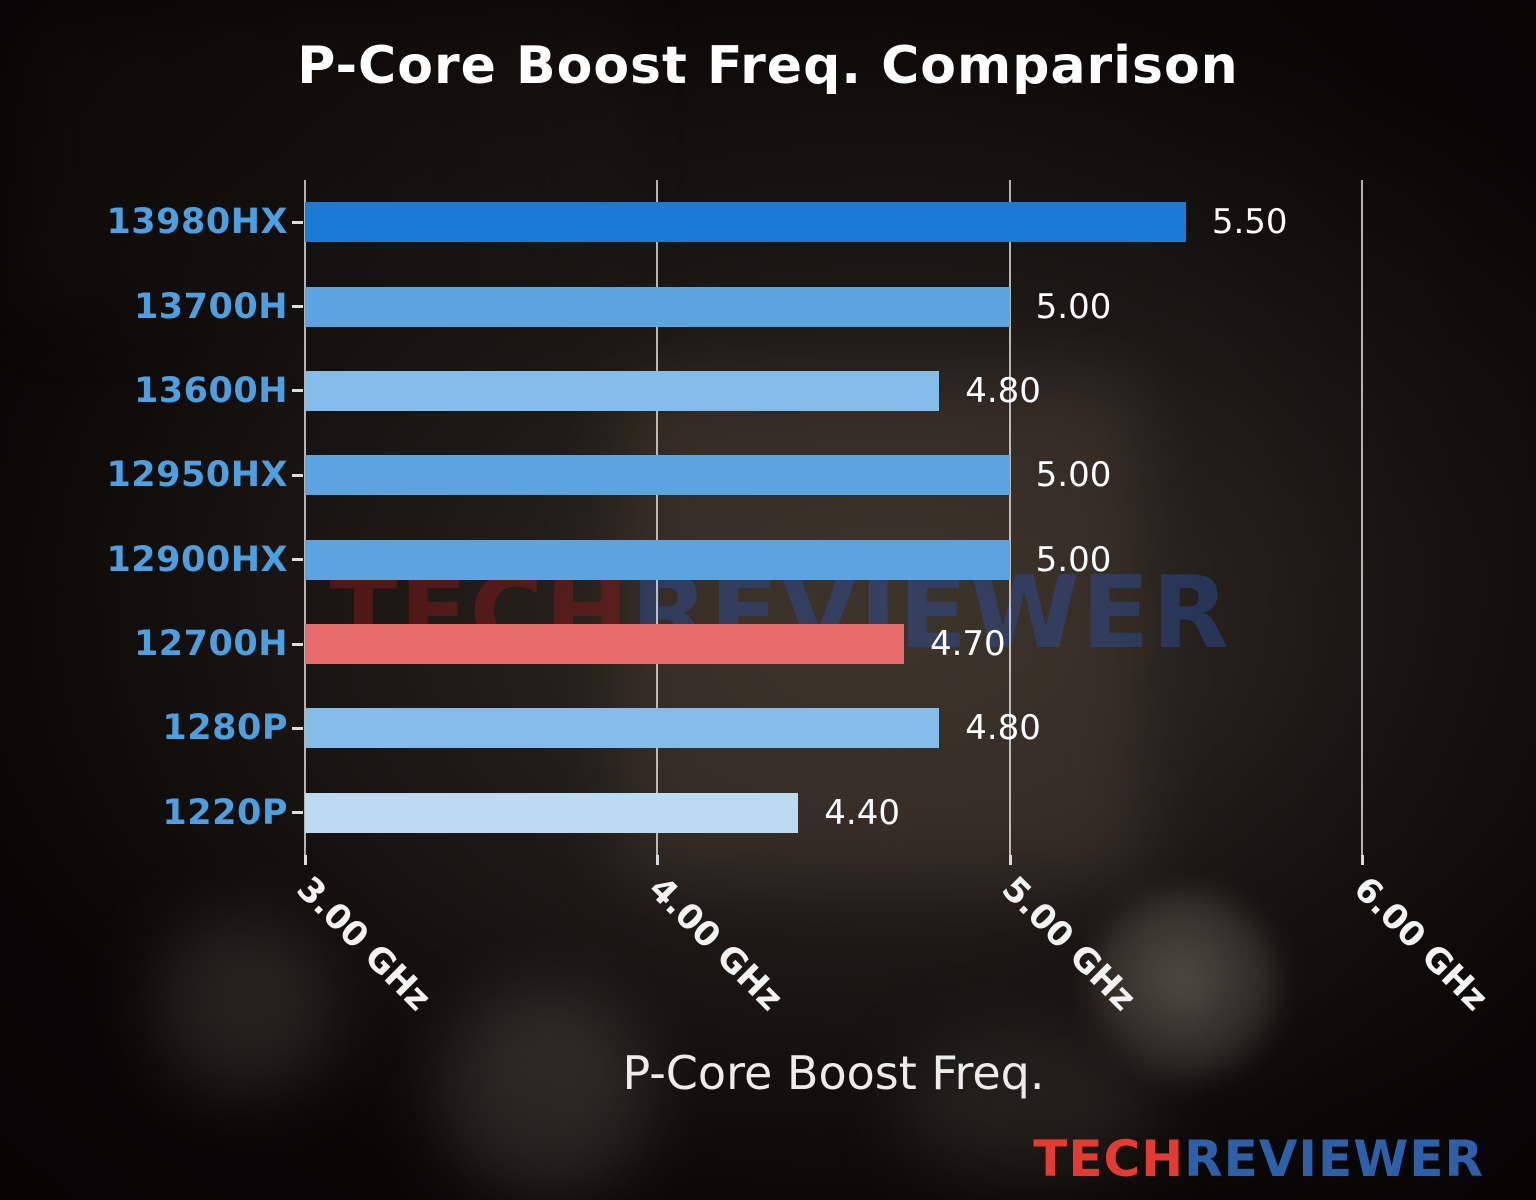 Image resolution: width=1536 pixels, height=1200 pixels. What do you see at coordinates (210, 306) in the screenshot?
I see `category-label: 13700H` at bounding box center [210, 306].